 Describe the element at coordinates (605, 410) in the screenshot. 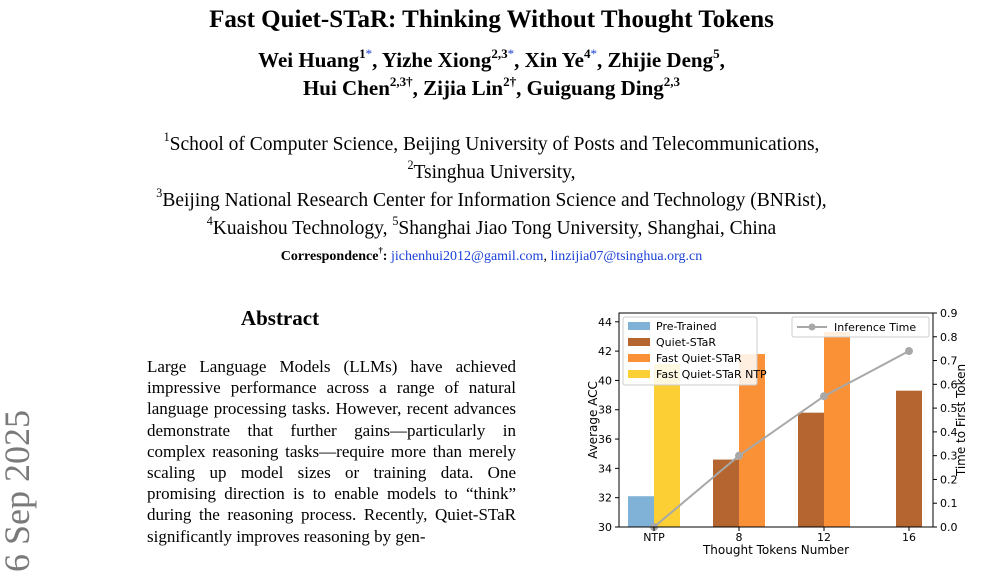

I see `y-tick-label: 38` at that location.